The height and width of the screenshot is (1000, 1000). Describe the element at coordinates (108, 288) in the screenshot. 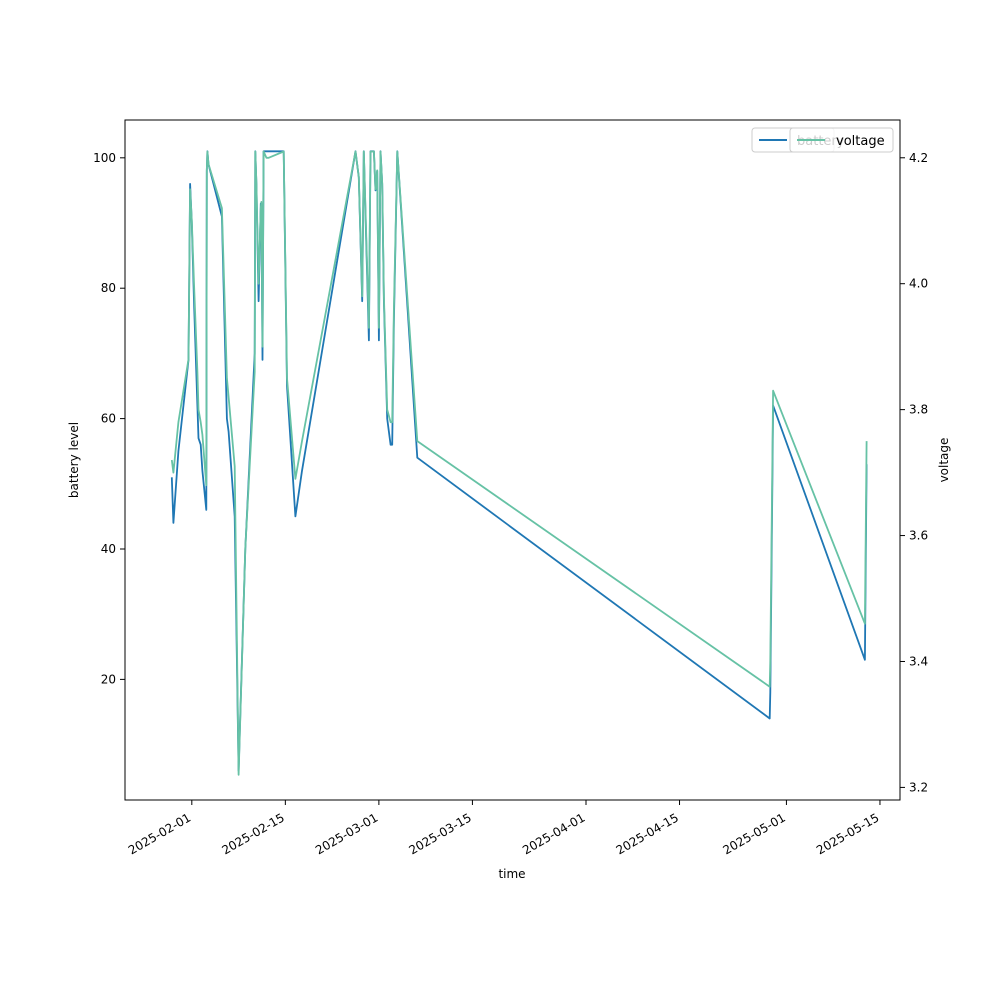

I see `y-tick-label: 80` at that location.